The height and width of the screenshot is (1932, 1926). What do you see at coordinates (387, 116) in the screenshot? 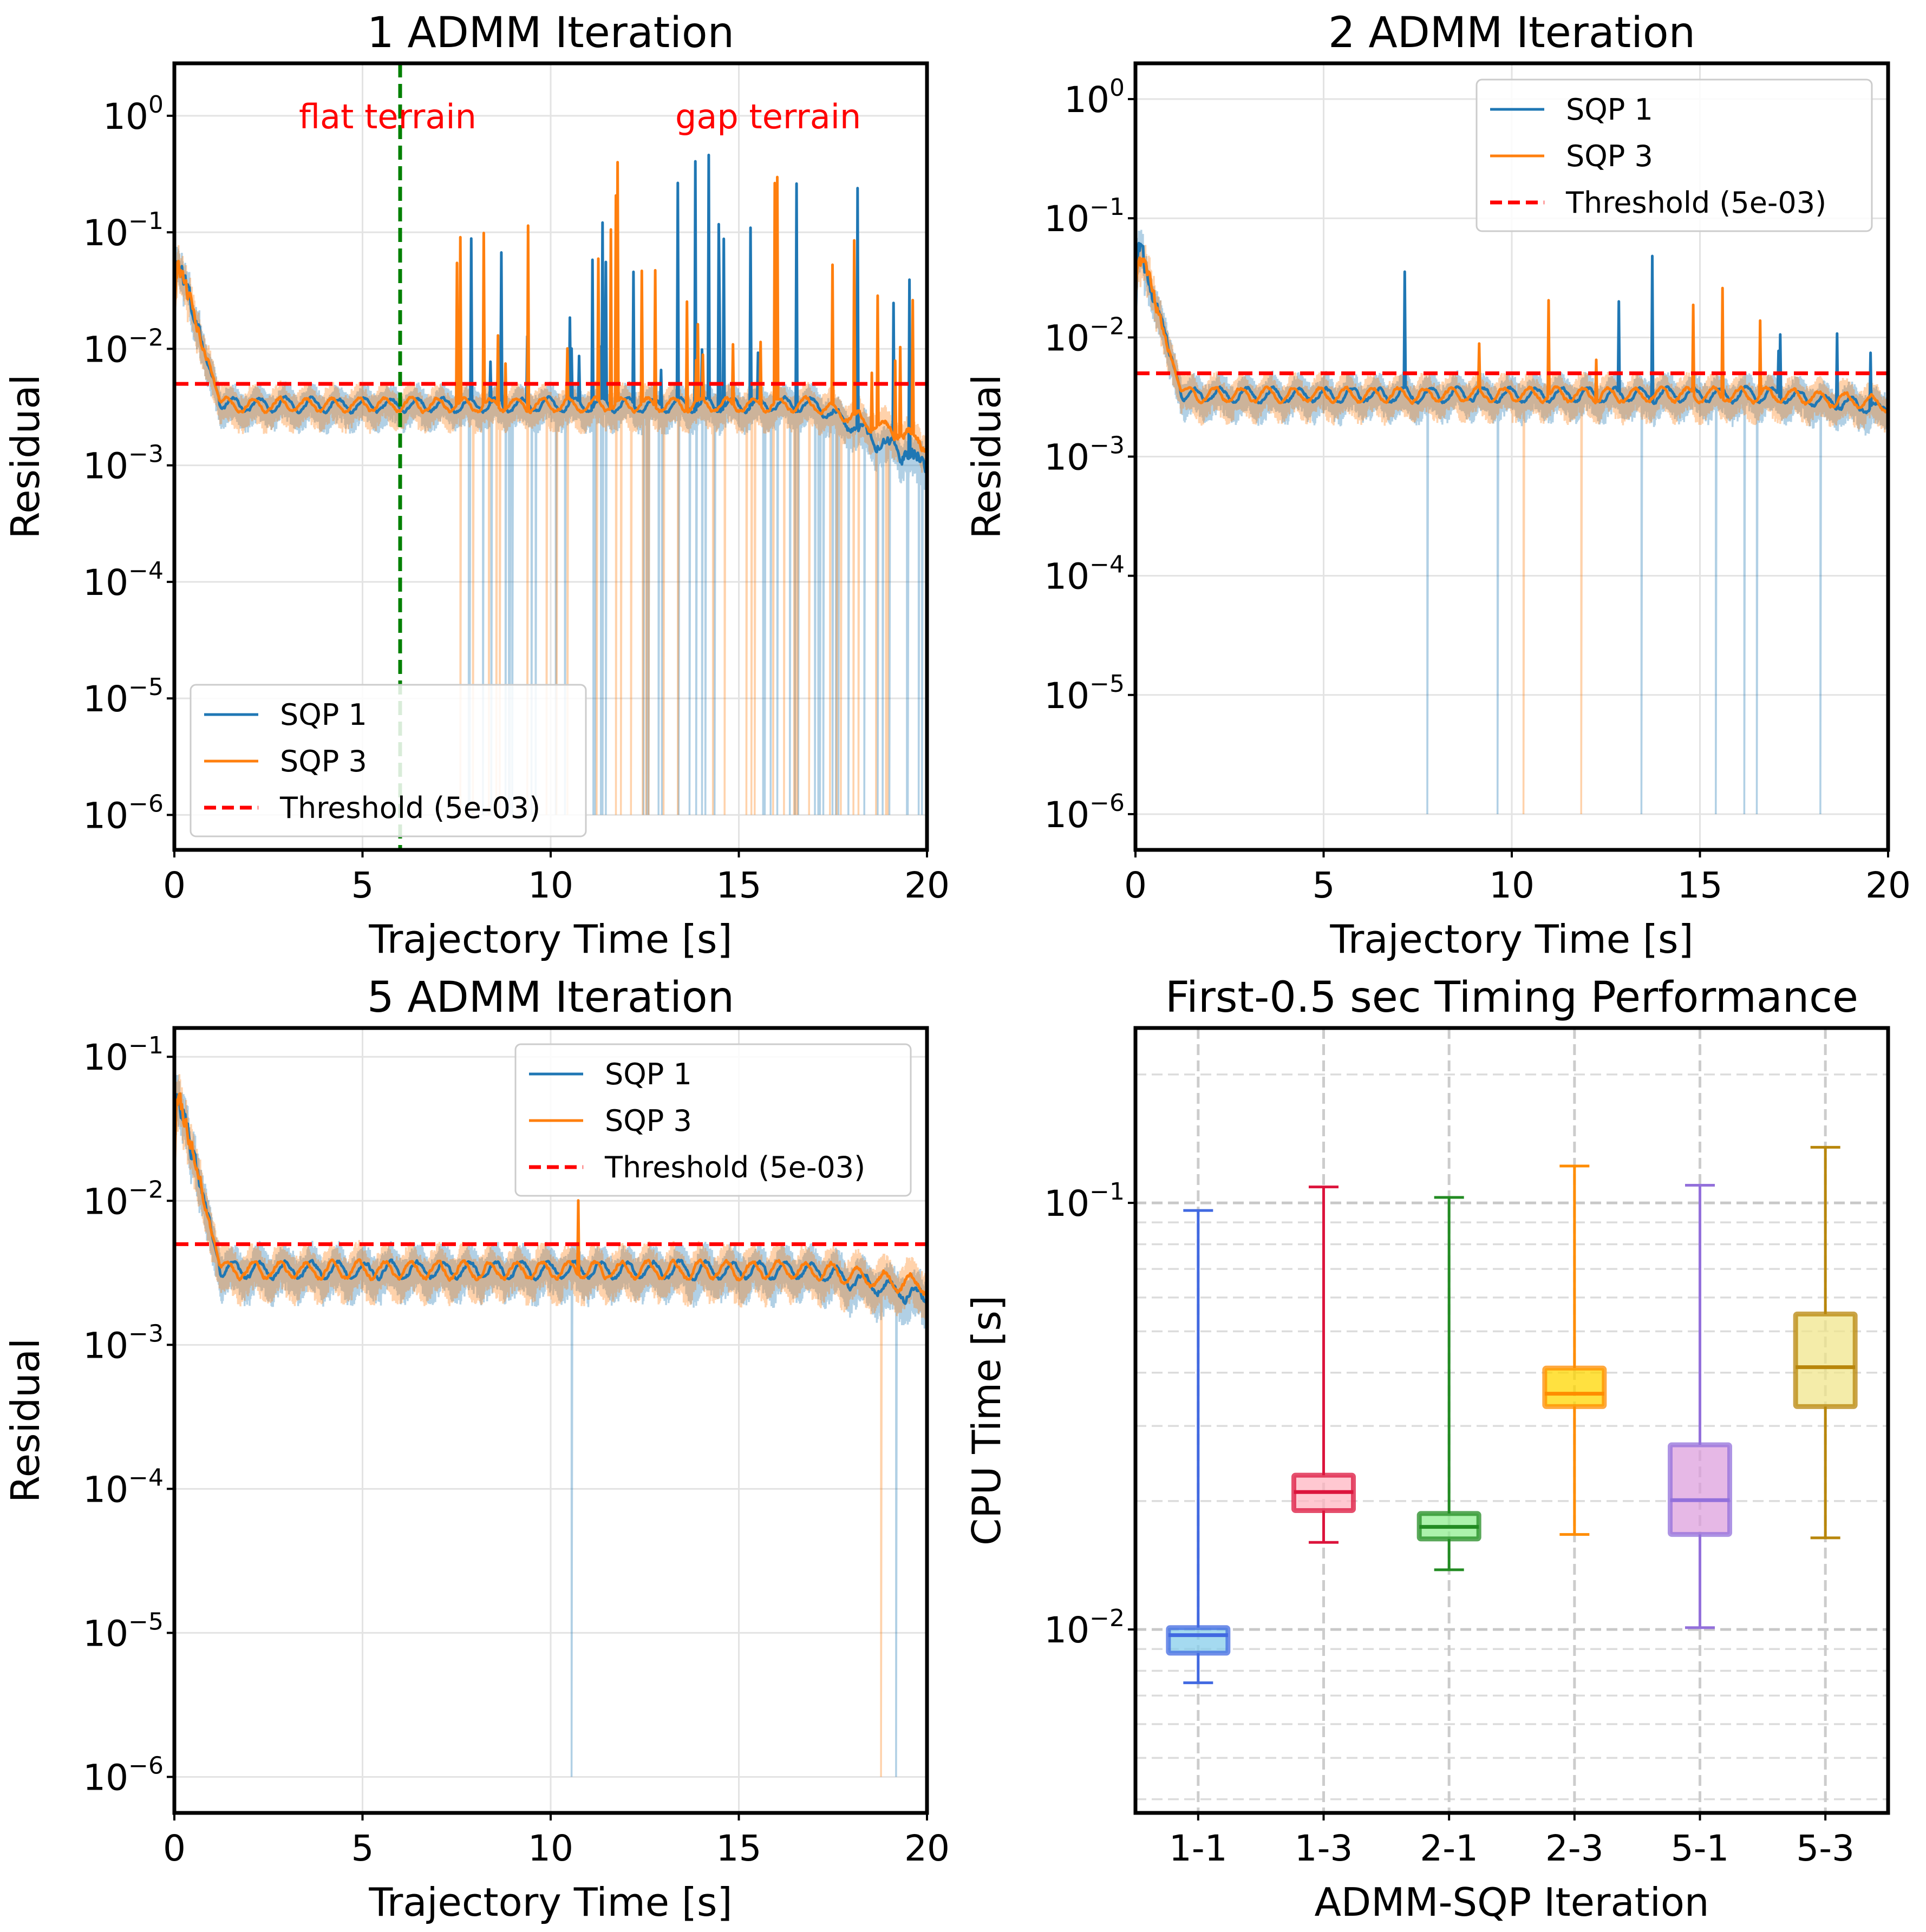
I see `annotation-label: flat terrain` at bounding box center [387, 116].